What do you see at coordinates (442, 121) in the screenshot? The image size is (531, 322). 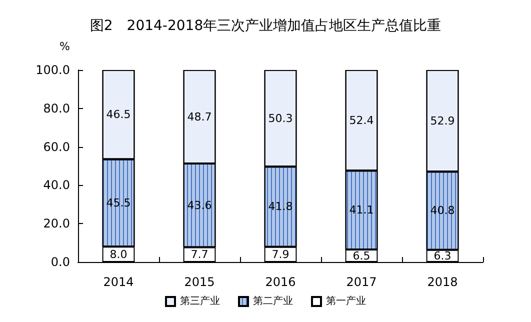 I see `data-label: 52.9` at bounding box center [442, 121].